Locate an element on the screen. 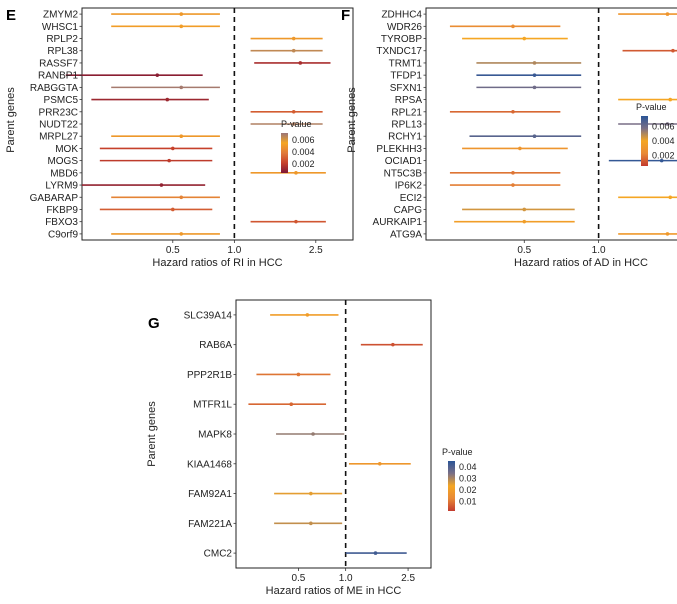 This screenshot has height=604, width=677. hr-point-rpl21 is located at coordinates (513, 111).